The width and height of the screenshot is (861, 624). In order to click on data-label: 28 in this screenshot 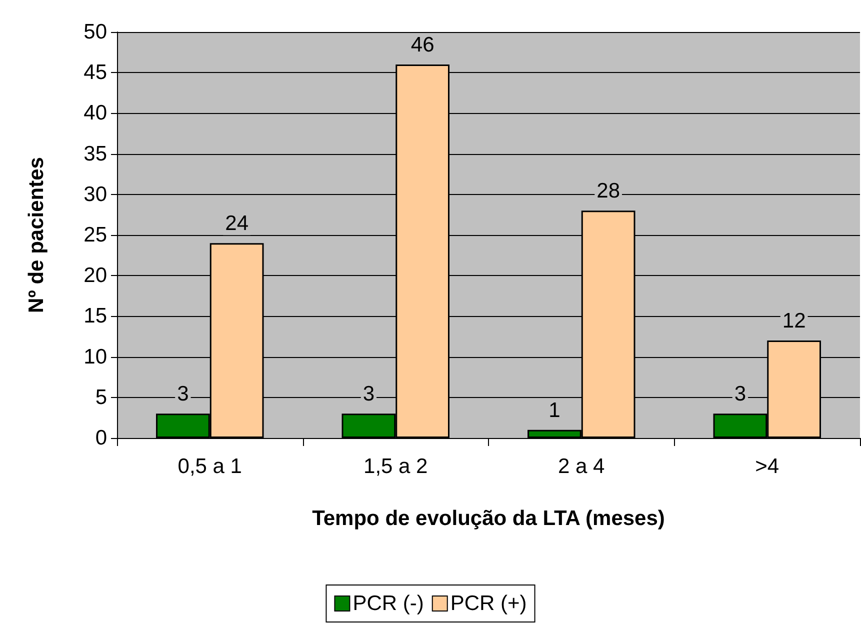, I will do `click(608, 191)`.